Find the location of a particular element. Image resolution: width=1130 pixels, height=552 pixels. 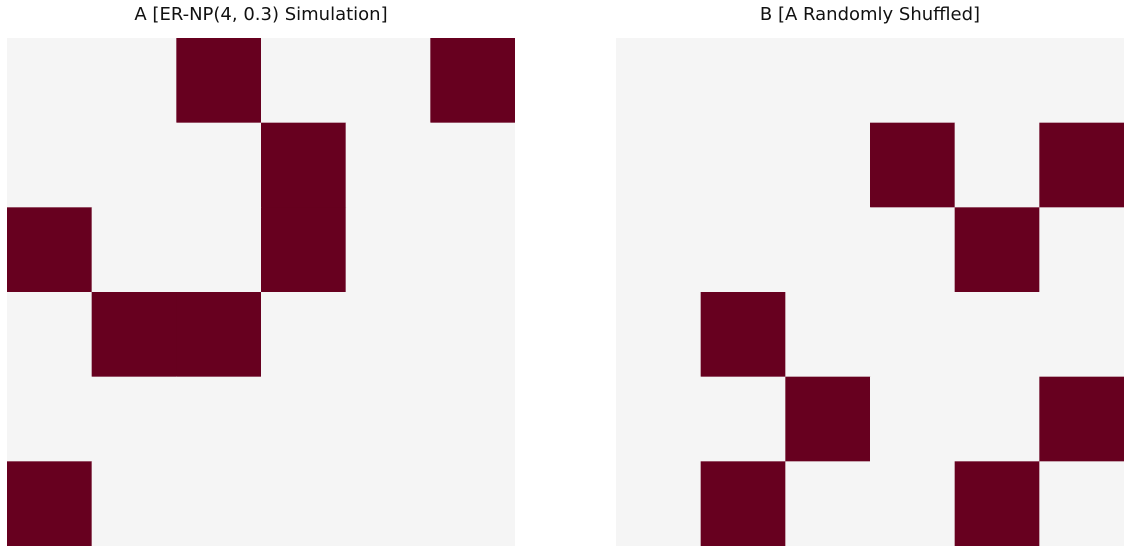

heatmap-cell-b-r4-c1 is located at coordinates (743, 419).